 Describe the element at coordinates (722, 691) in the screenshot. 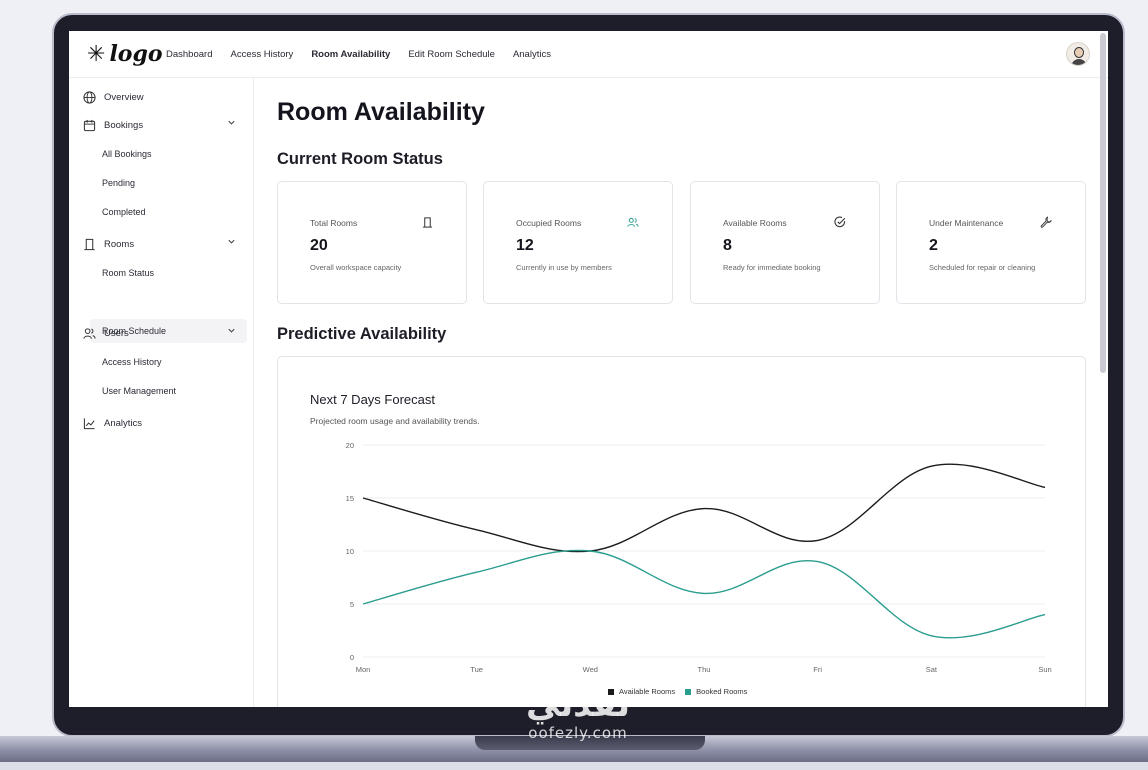

I see `legend-label: Booked Rooms` at that location.